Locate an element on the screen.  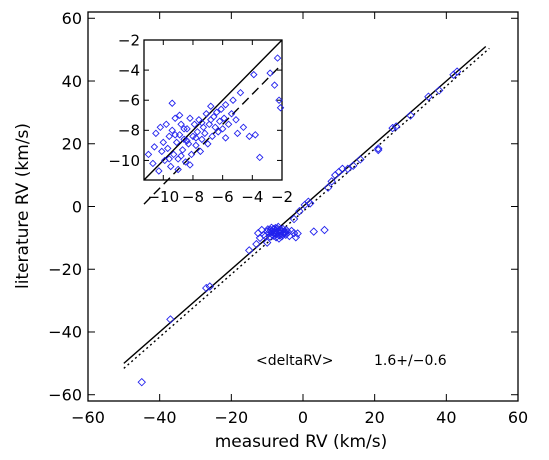
inset-y-tick-label: −8 is located at coordinates (129, 131).